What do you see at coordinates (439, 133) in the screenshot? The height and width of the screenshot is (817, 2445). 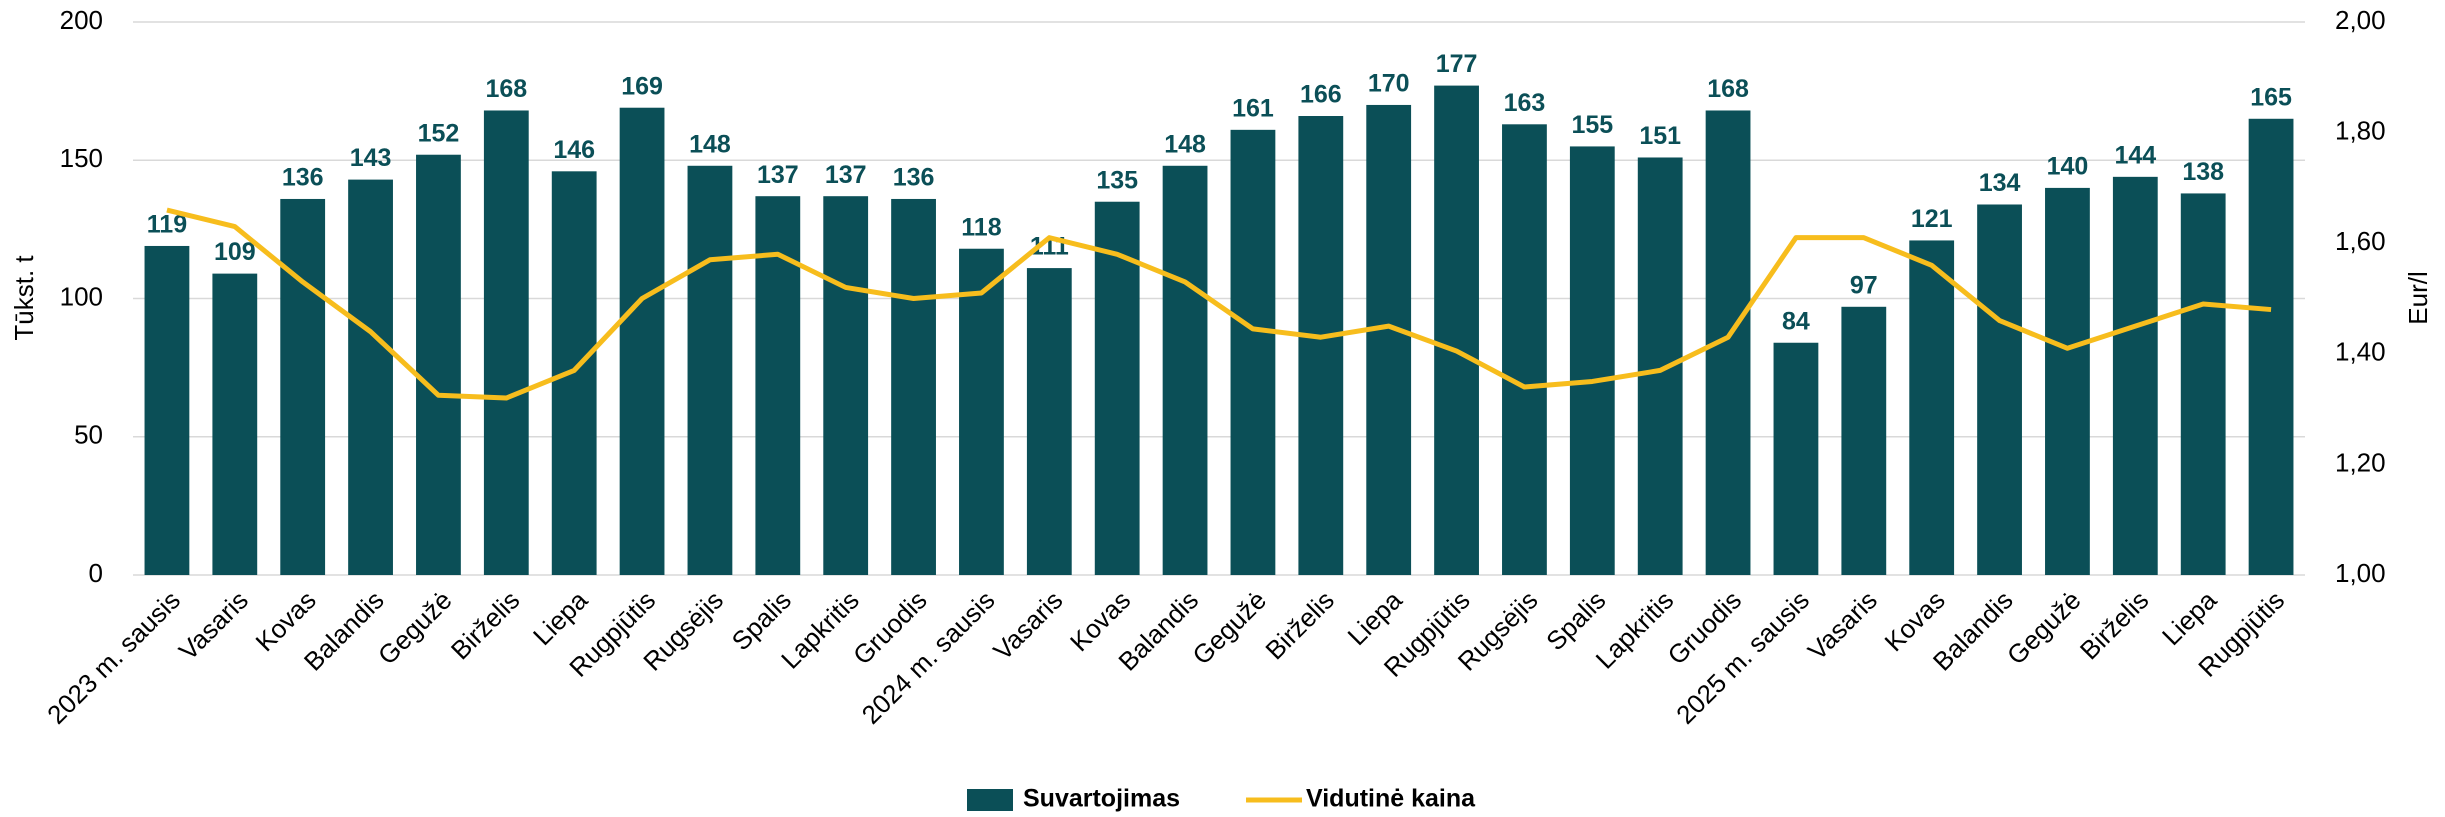 I see `data-label: 152` at bounding box center [439, 133].